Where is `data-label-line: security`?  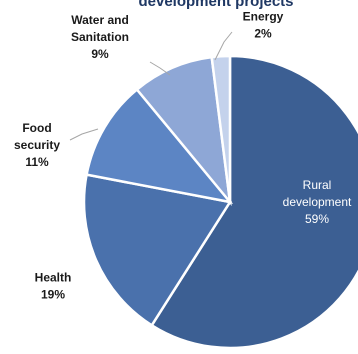 data-label-line: security is located at coordinates (37, 145).